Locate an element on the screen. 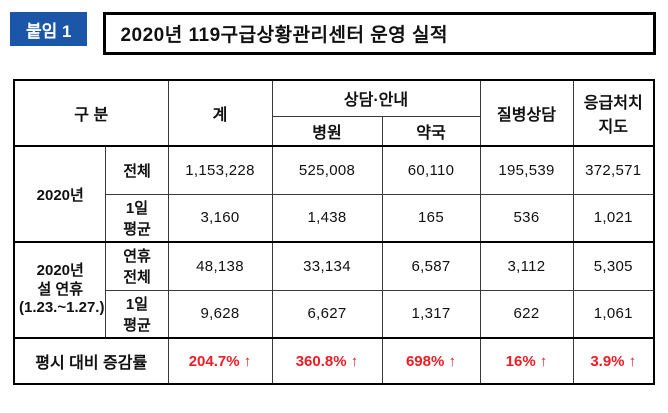  cell-2020-overall-firstaid: 372,571 is located at coordinates (613, 170).